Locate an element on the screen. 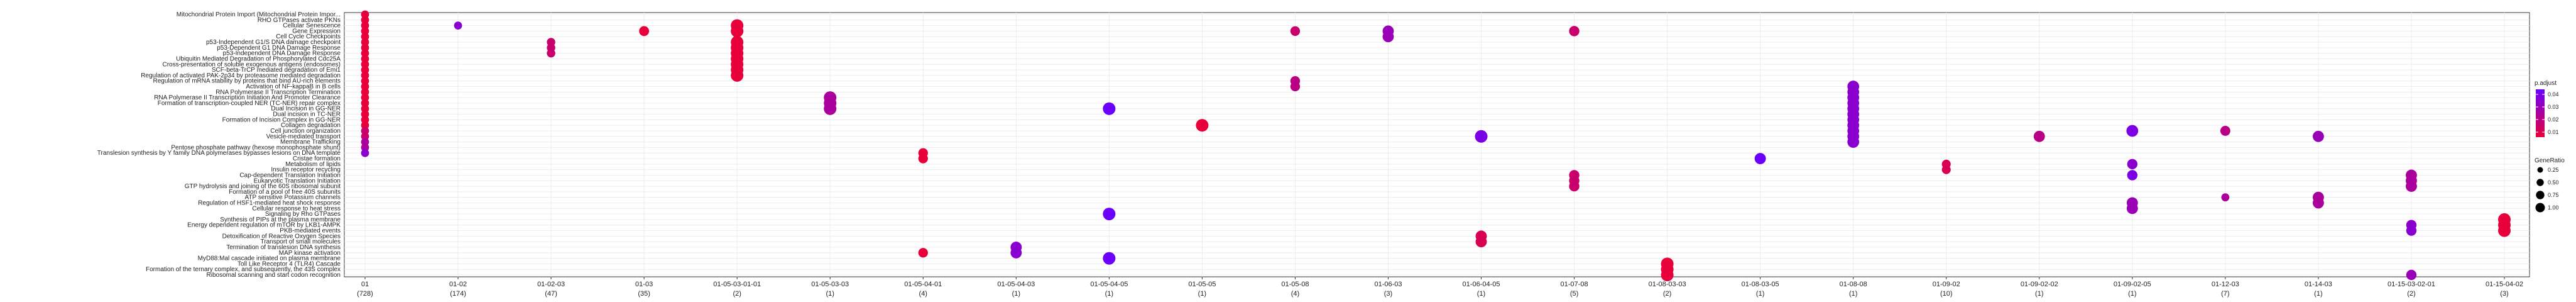 Image resolution: width=2576 pixels, height=302 pixels. x-tick-label: 01-09-02-02 is located at coordinates (2040, 284).